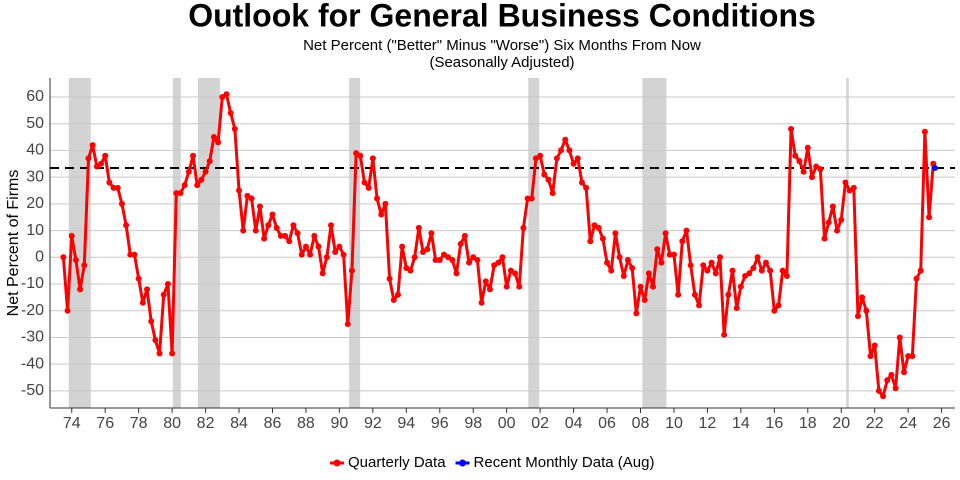  What do you see at coordinates (105, 423) in the screenshot?
I see `x-tick-label: 76` at bounding box center [105, 423].